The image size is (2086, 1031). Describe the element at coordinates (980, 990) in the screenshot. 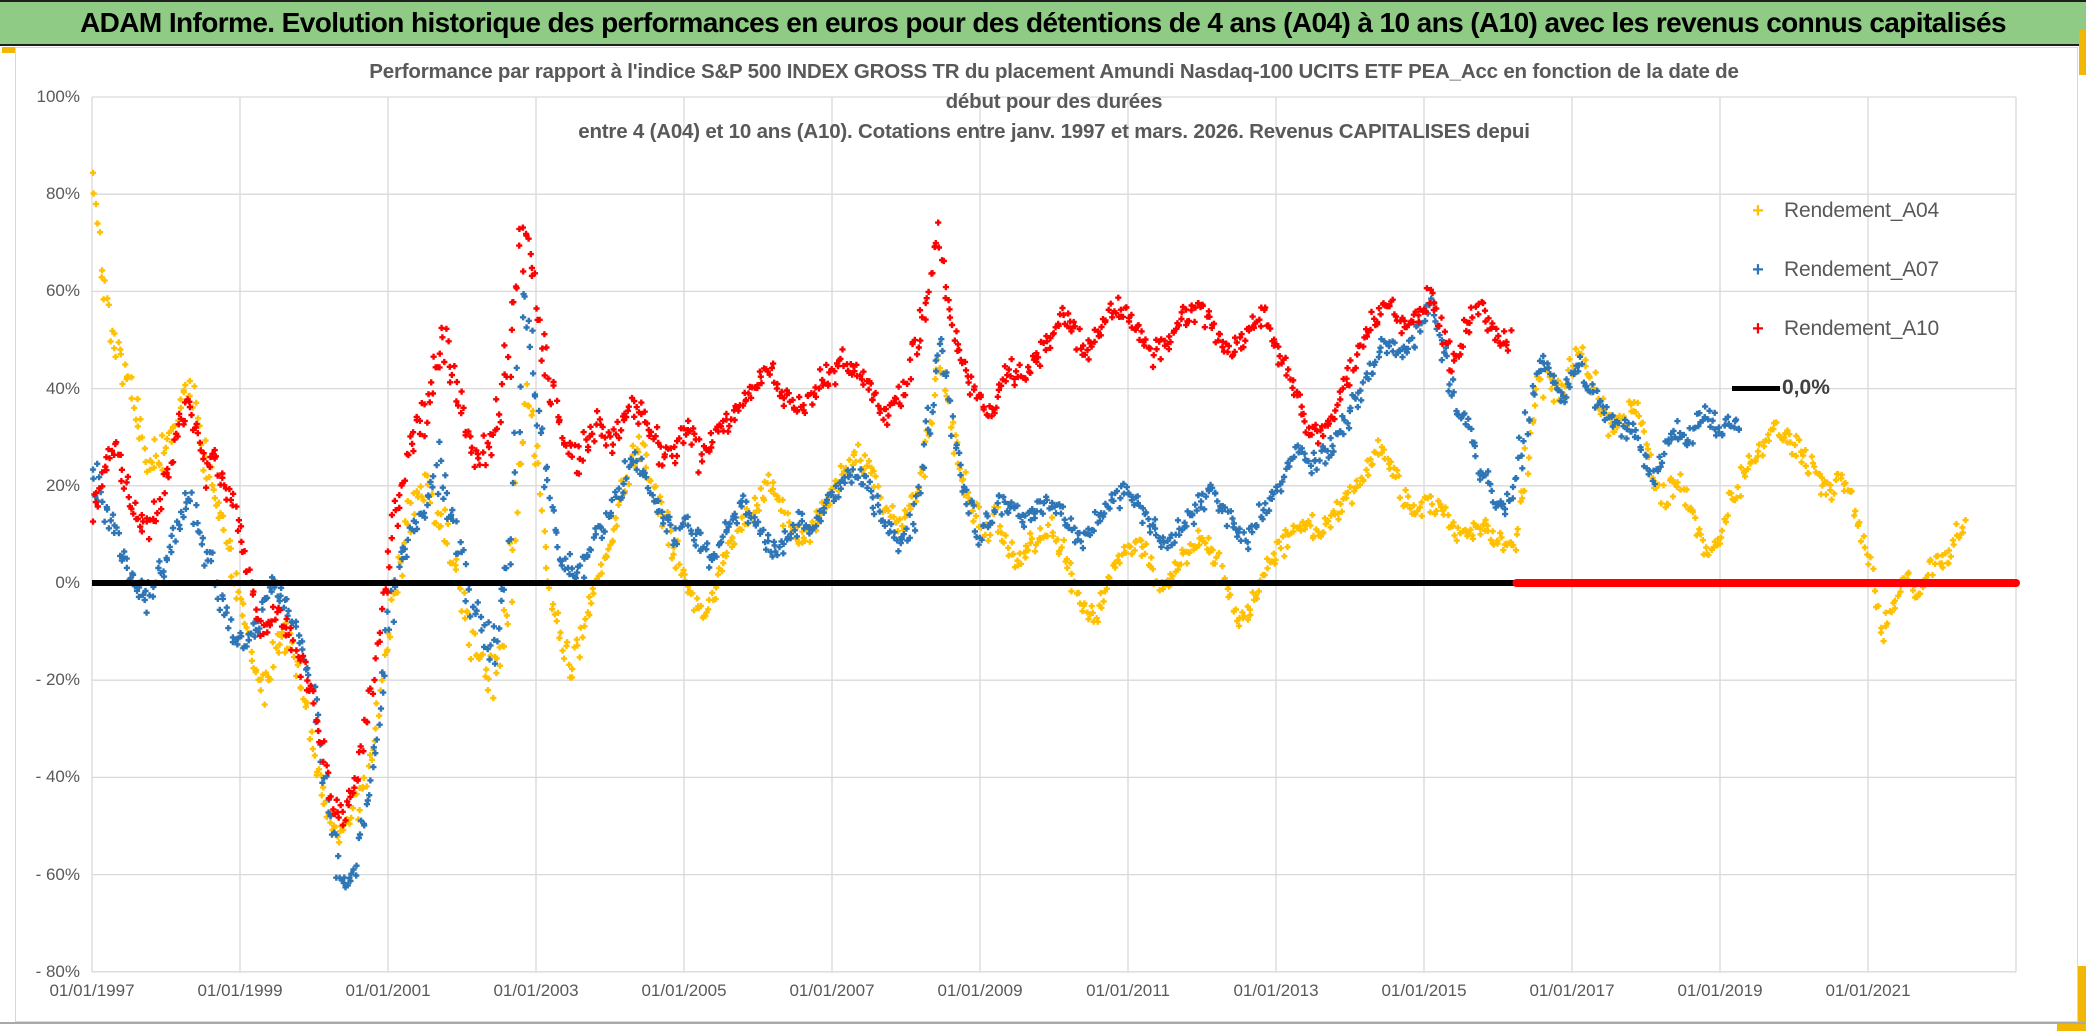

I see `x-axis-label: 01/01/2009` at that location.